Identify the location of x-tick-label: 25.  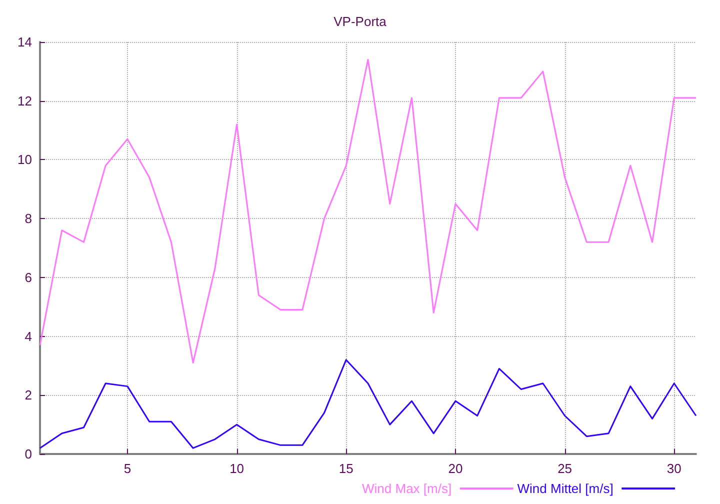
(565, 468).